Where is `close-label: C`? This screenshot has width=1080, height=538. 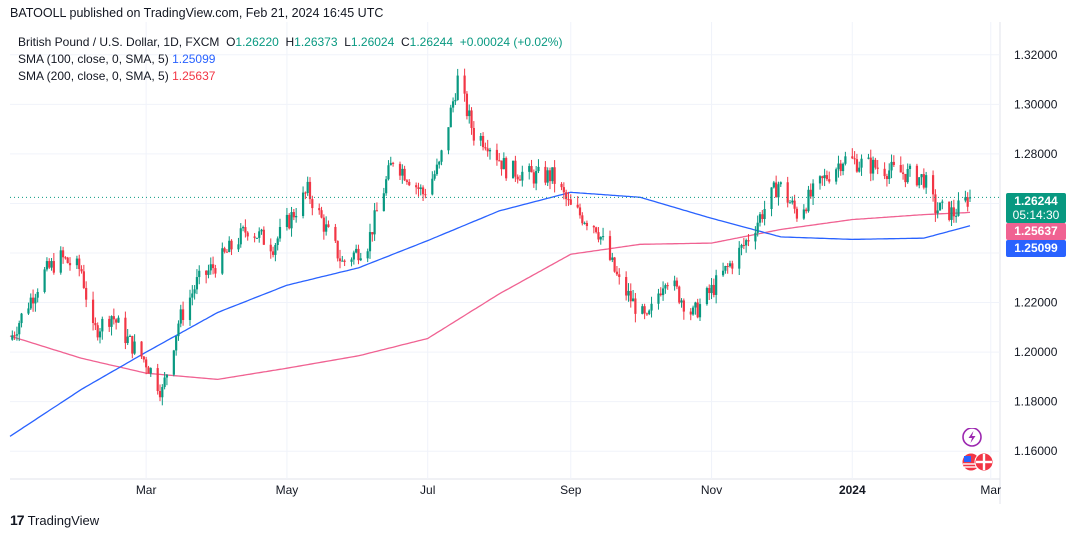 close-label: C is located at coordinates (405, 42).